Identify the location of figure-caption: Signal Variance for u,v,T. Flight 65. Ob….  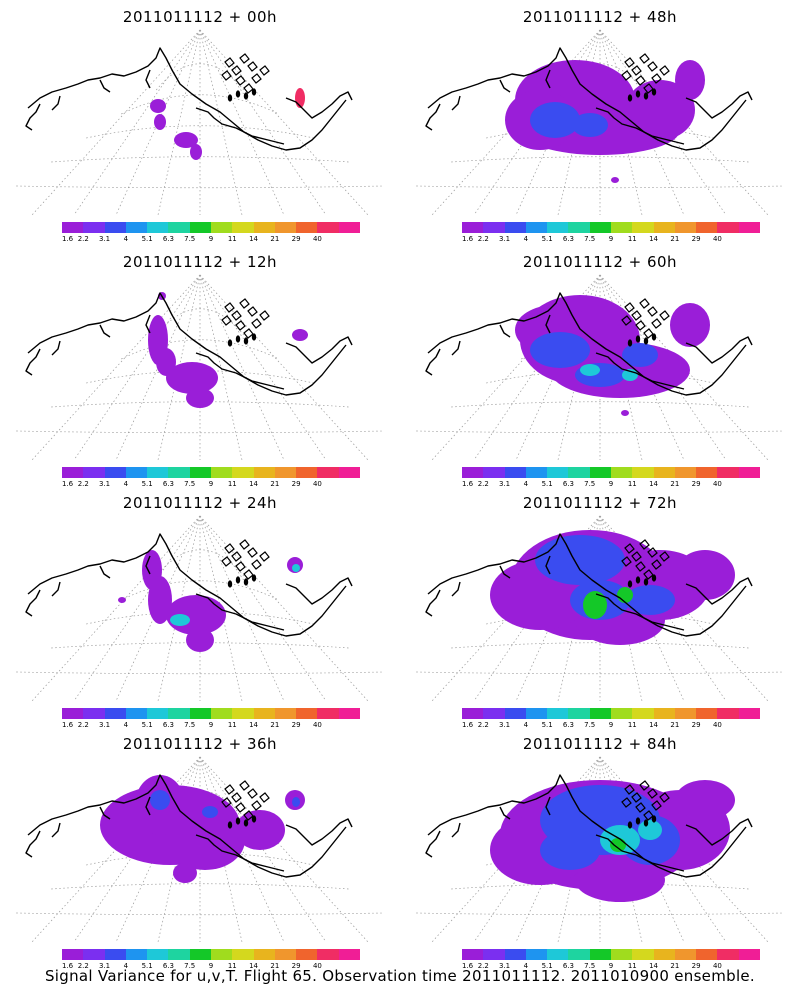
(400, 976).